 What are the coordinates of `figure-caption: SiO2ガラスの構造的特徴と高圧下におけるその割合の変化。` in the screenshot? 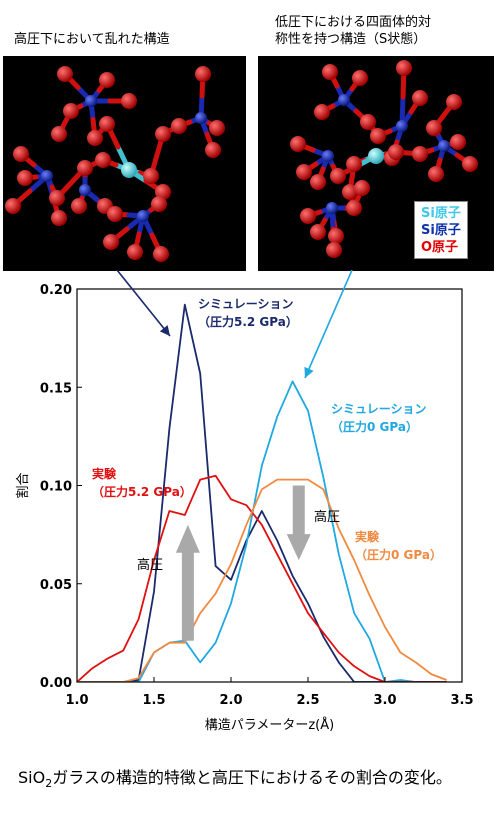 It's located at (253, 781).